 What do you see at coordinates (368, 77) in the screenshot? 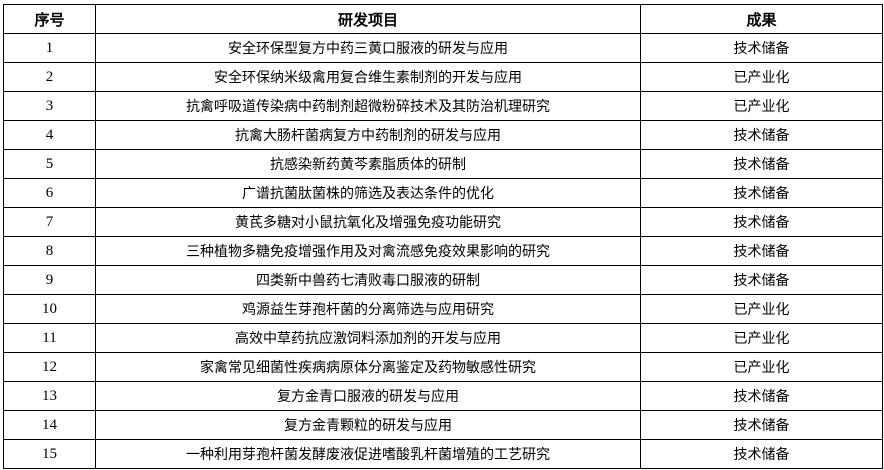
I see `row-project: 安全环保纳米级禽用复合维生素制剂的开发与应用` at bounding box center [368, 77].